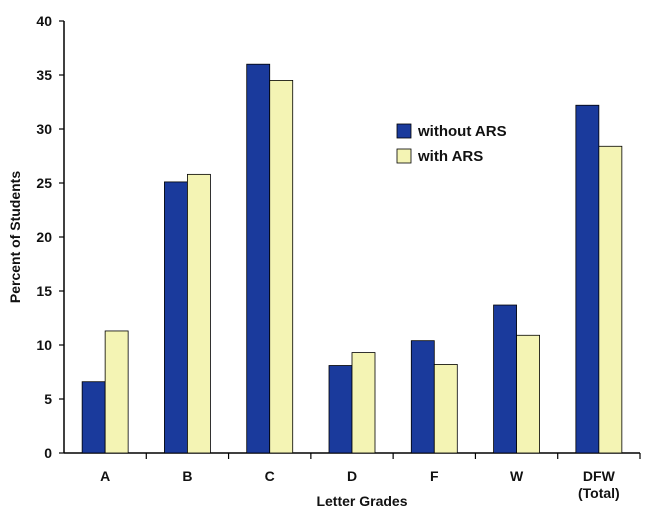  I want to click on x-tick-label: C, so click(270, 476).